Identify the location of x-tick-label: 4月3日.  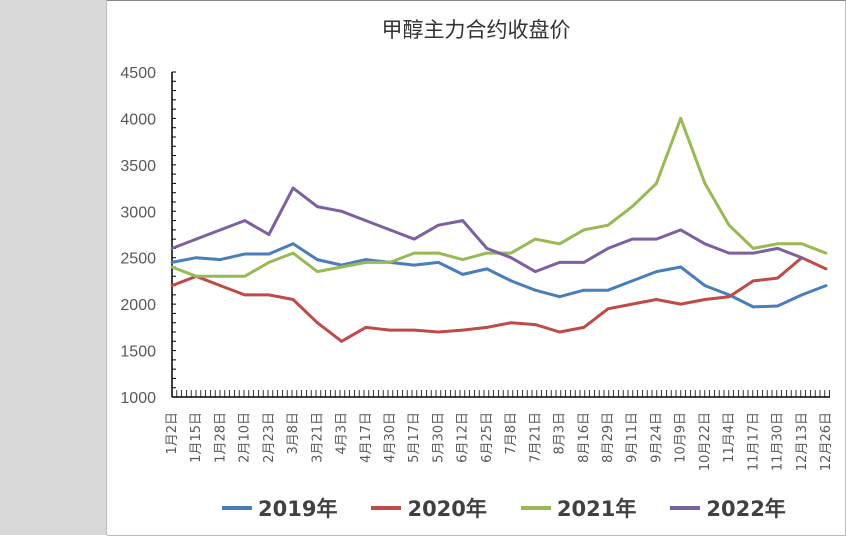
(342, 433).